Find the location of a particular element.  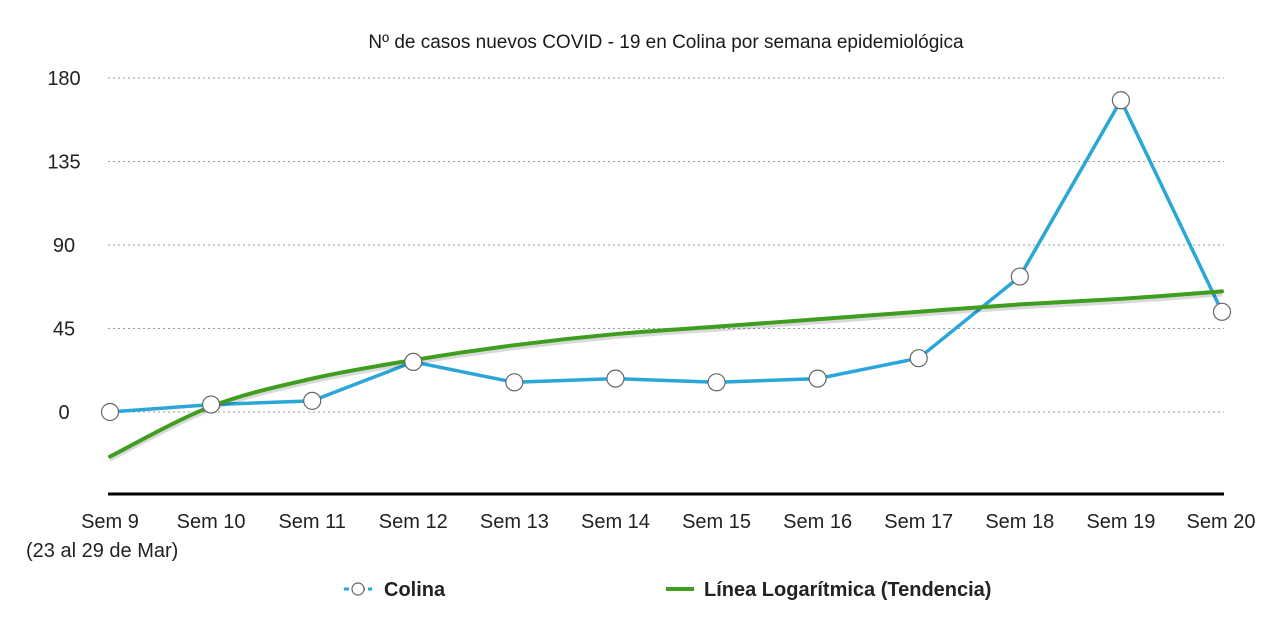

x-tick-label: Sem 10 is located at coordinates (211, 522).